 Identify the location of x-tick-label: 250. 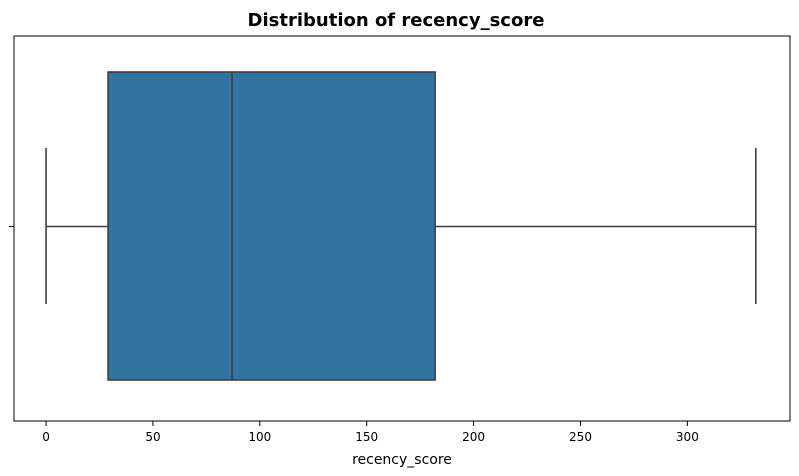
(580, 437).